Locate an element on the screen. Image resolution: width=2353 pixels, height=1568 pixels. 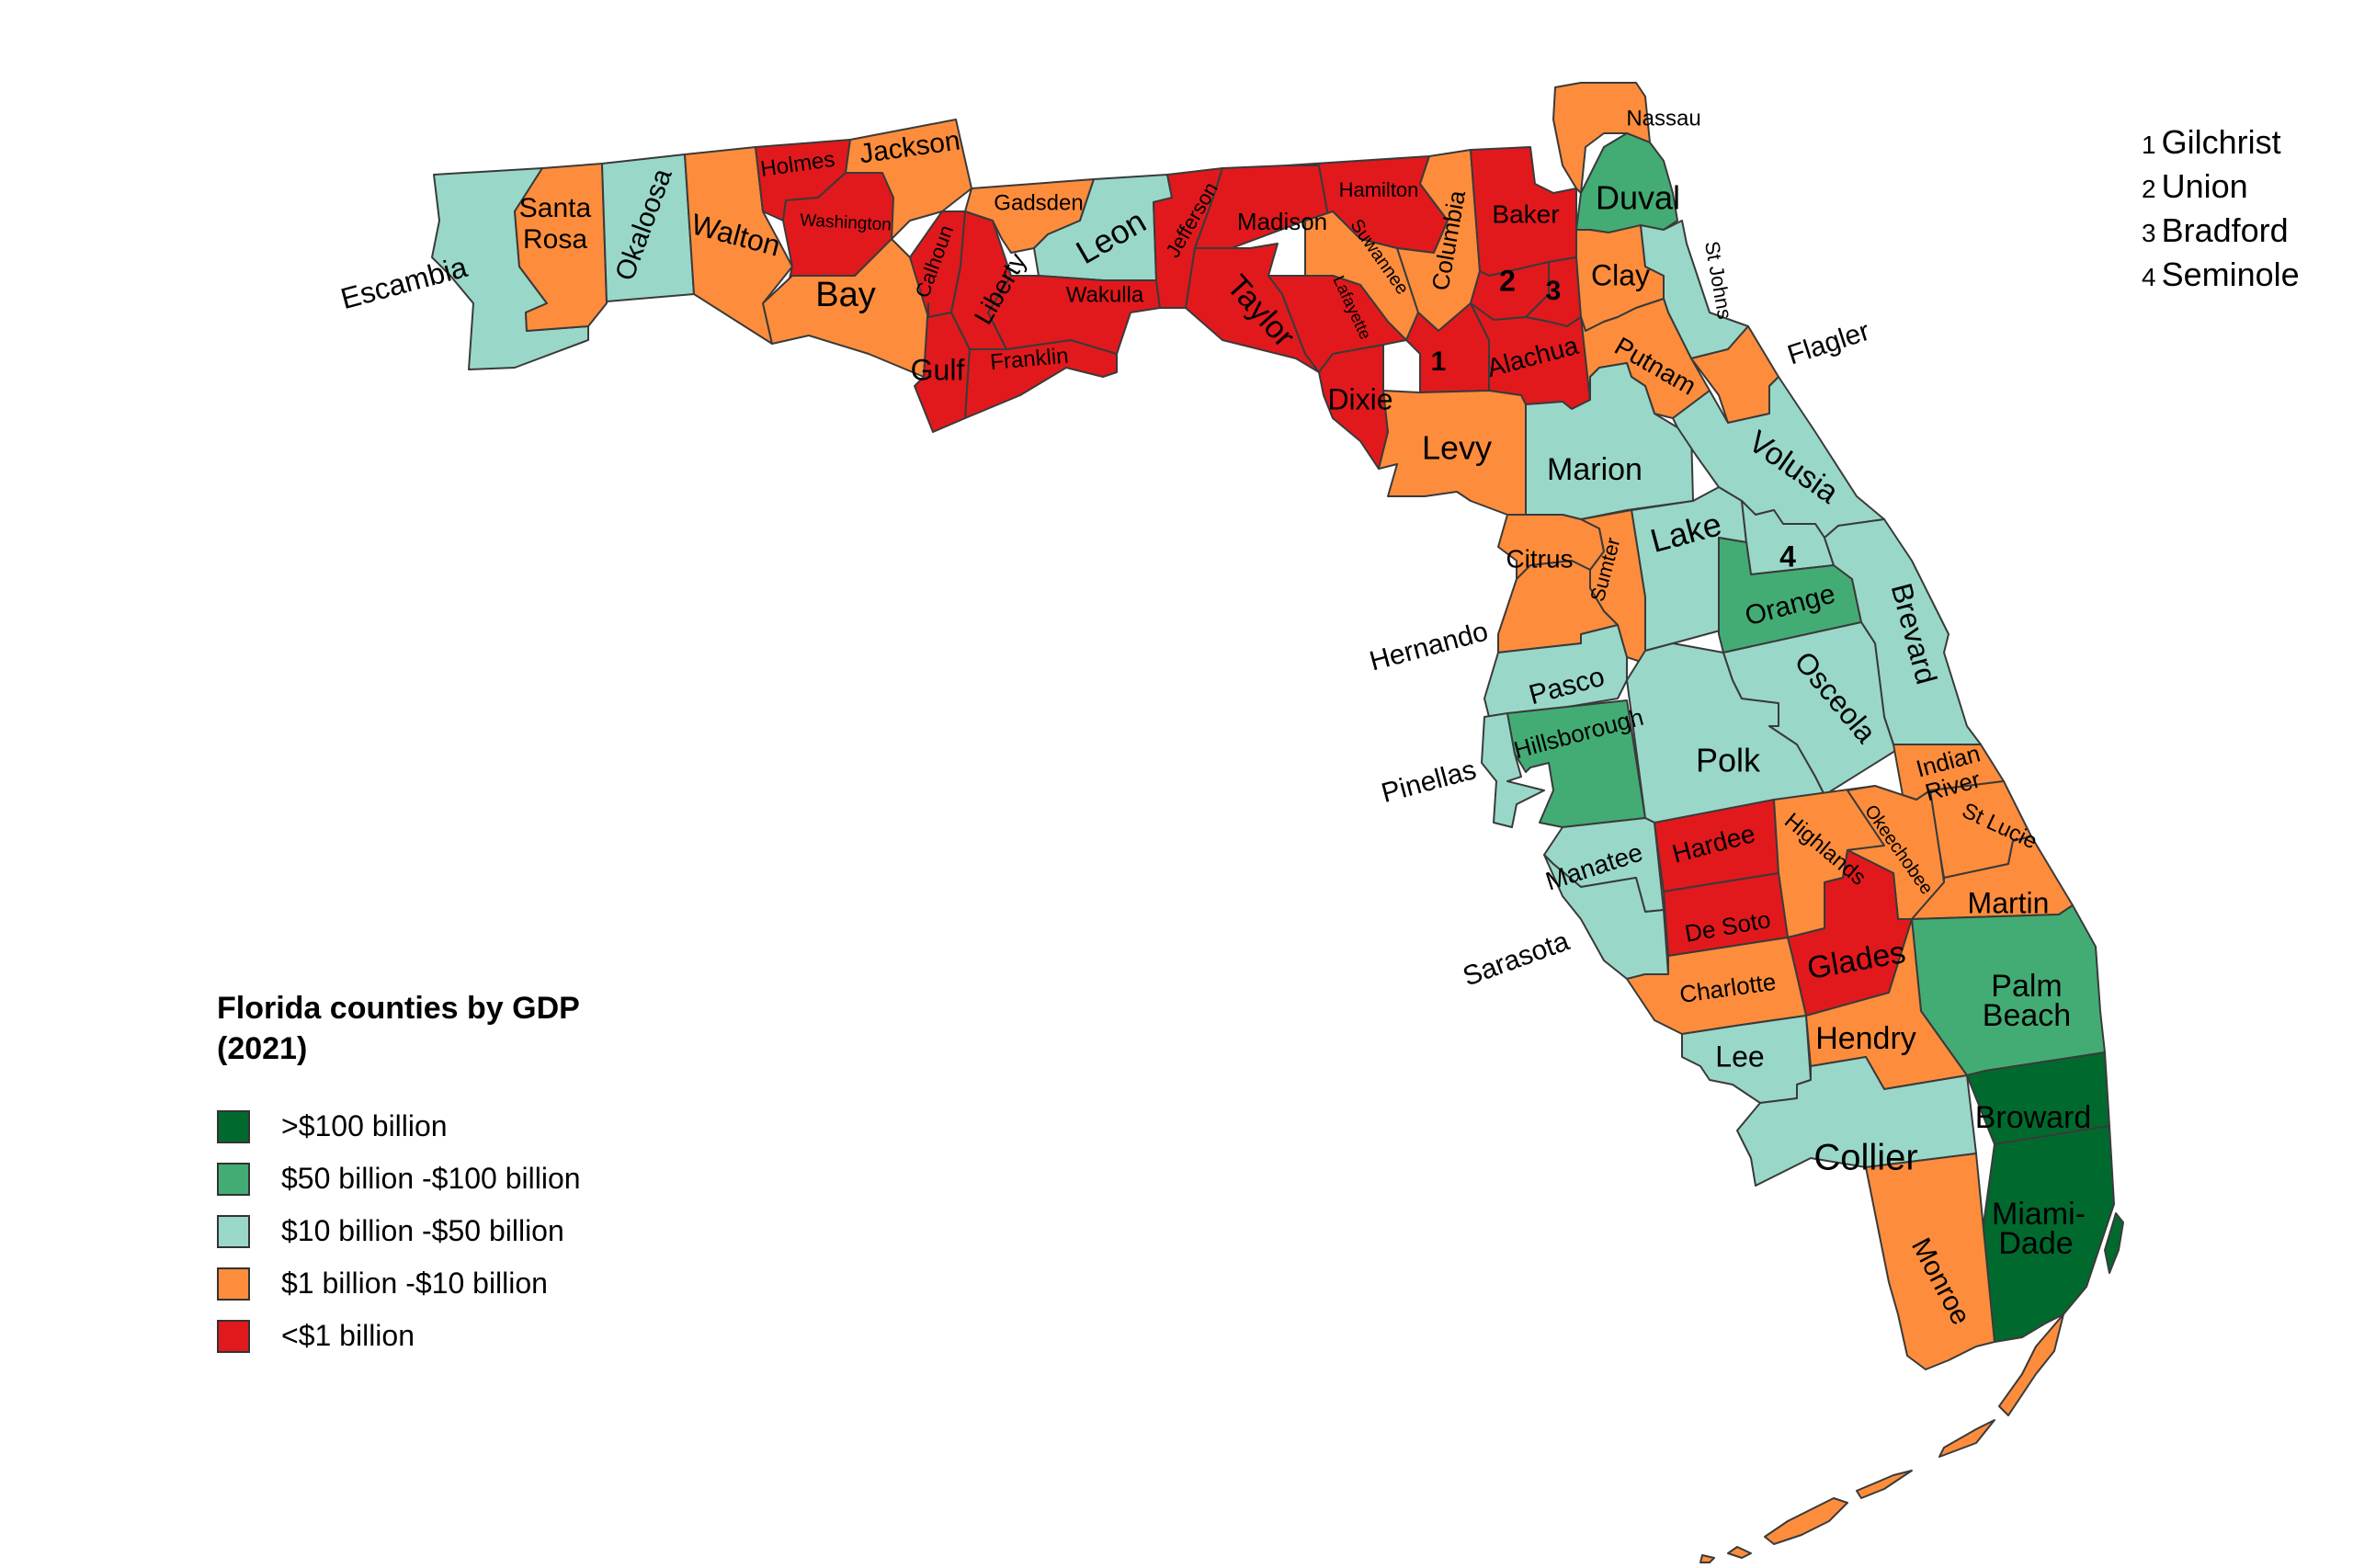
key-county-name: Gilchrist is located at coordinates (2221, 142).